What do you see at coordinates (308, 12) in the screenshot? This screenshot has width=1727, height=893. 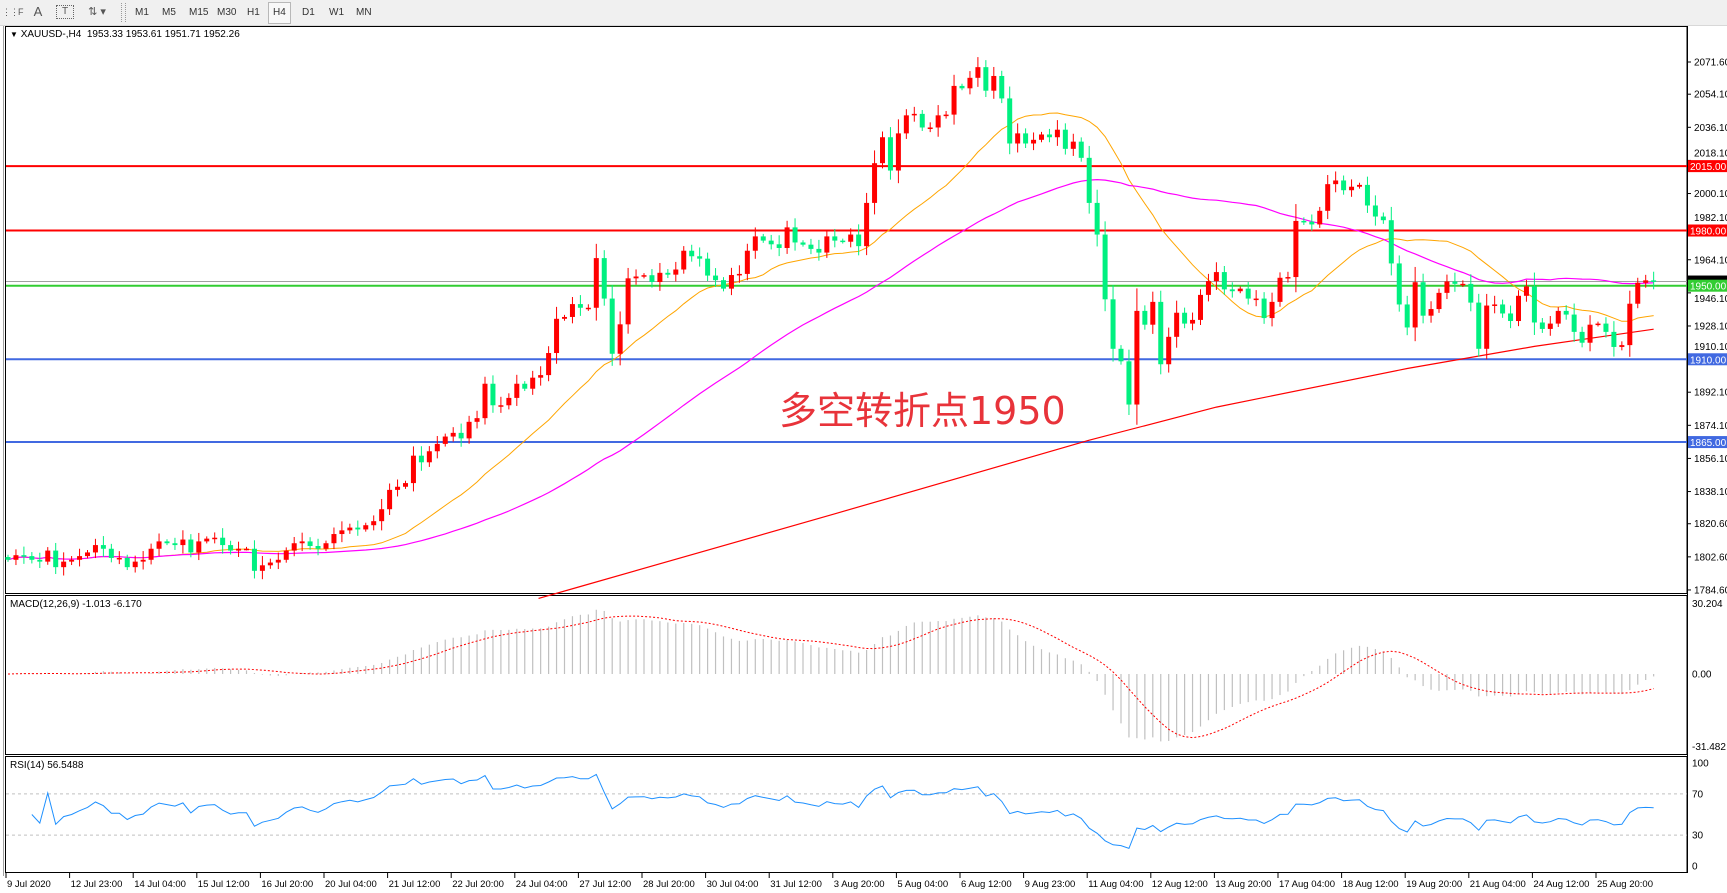 I see `timeframe-d1-button: D1` at bounding box center [308, 12].